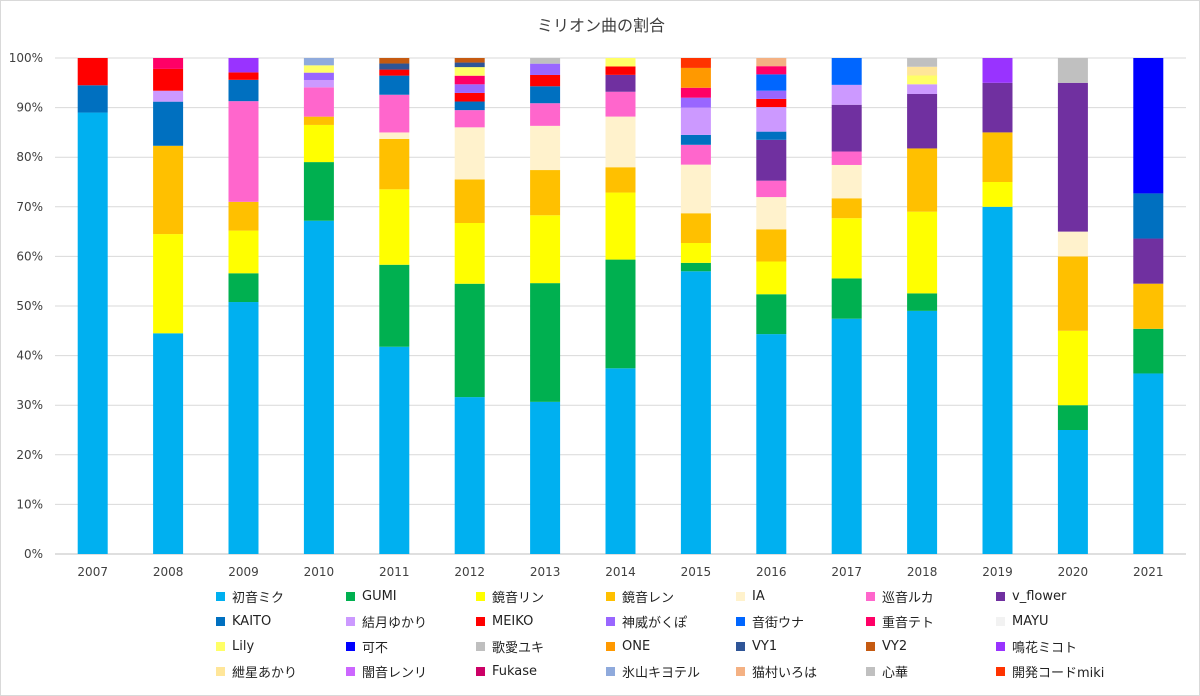  I want to click on x-tick-label: 2014, so click(620, 572).